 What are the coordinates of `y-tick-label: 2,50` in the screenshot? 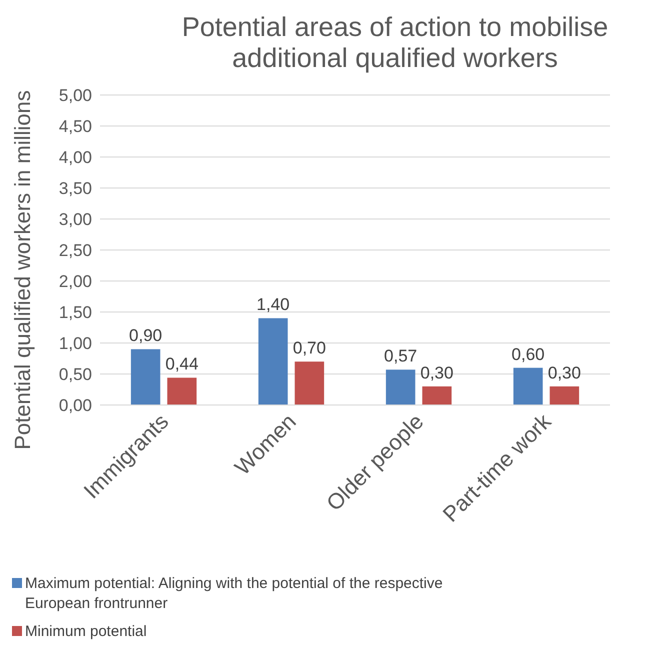 It's located at (75, 250).